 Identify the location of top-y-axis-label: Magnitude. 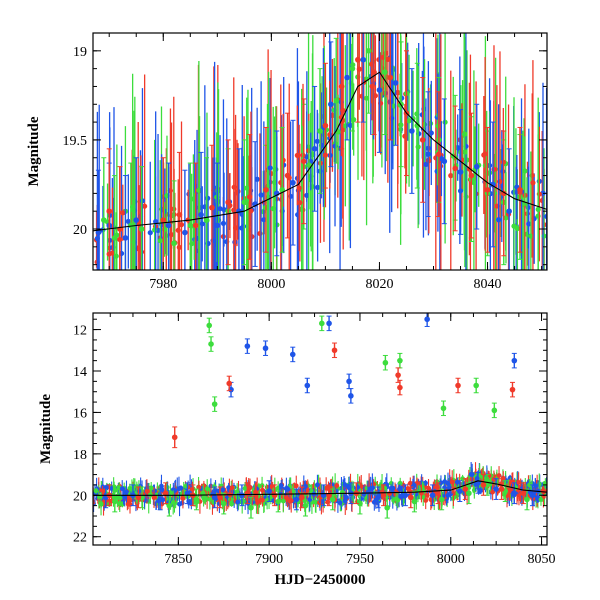
(34, 151).